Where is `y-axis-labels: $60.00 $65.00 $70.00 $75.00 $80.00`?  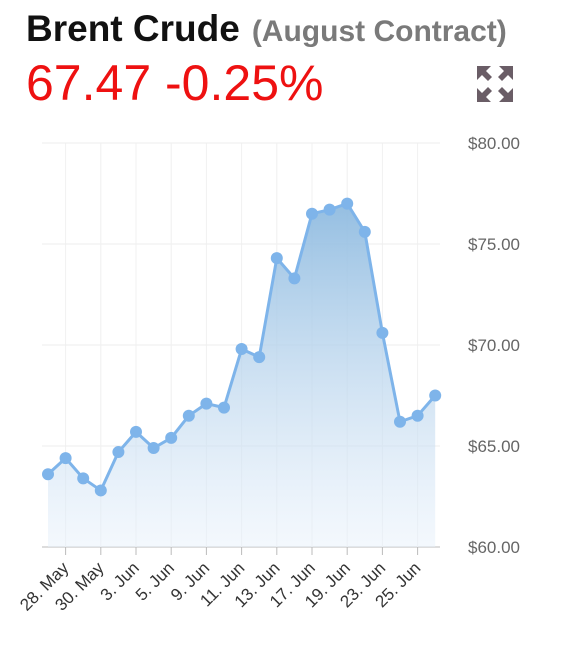
y-axis-labels: $60.00 $65.00 $70.00 $75.00 $80.00 is located at coordinates (494, 345).